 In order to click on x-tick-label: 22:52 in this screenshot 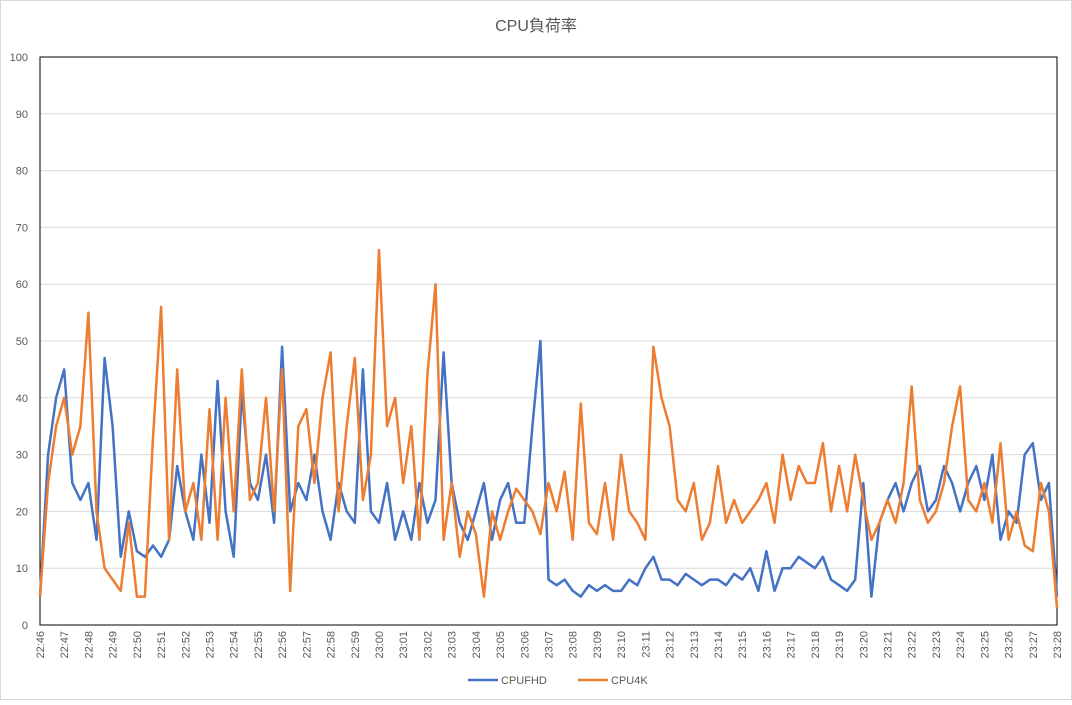, I will do `click(186, 645)`.